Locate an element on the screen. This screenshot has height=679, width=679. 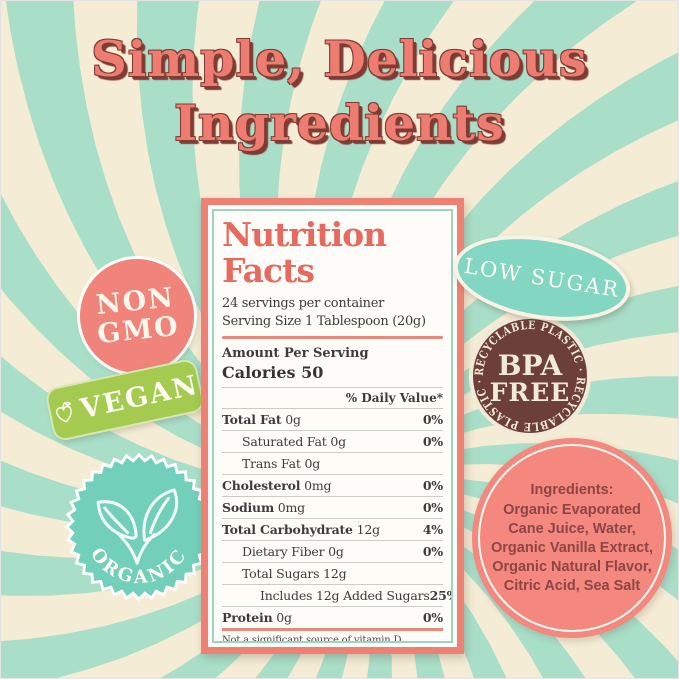
calories-label: Calories is located at coordinates (259, 372).